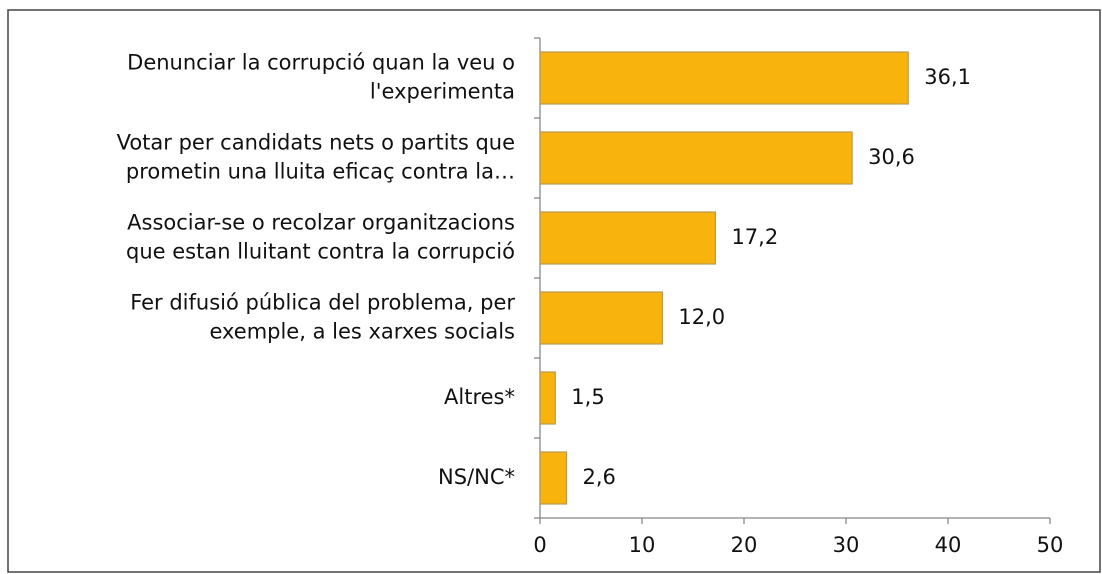  What do you see at coordinates (539, 545) in the screenshot?
I see `x-tick-label: 0` at bounding box center [539, 545].